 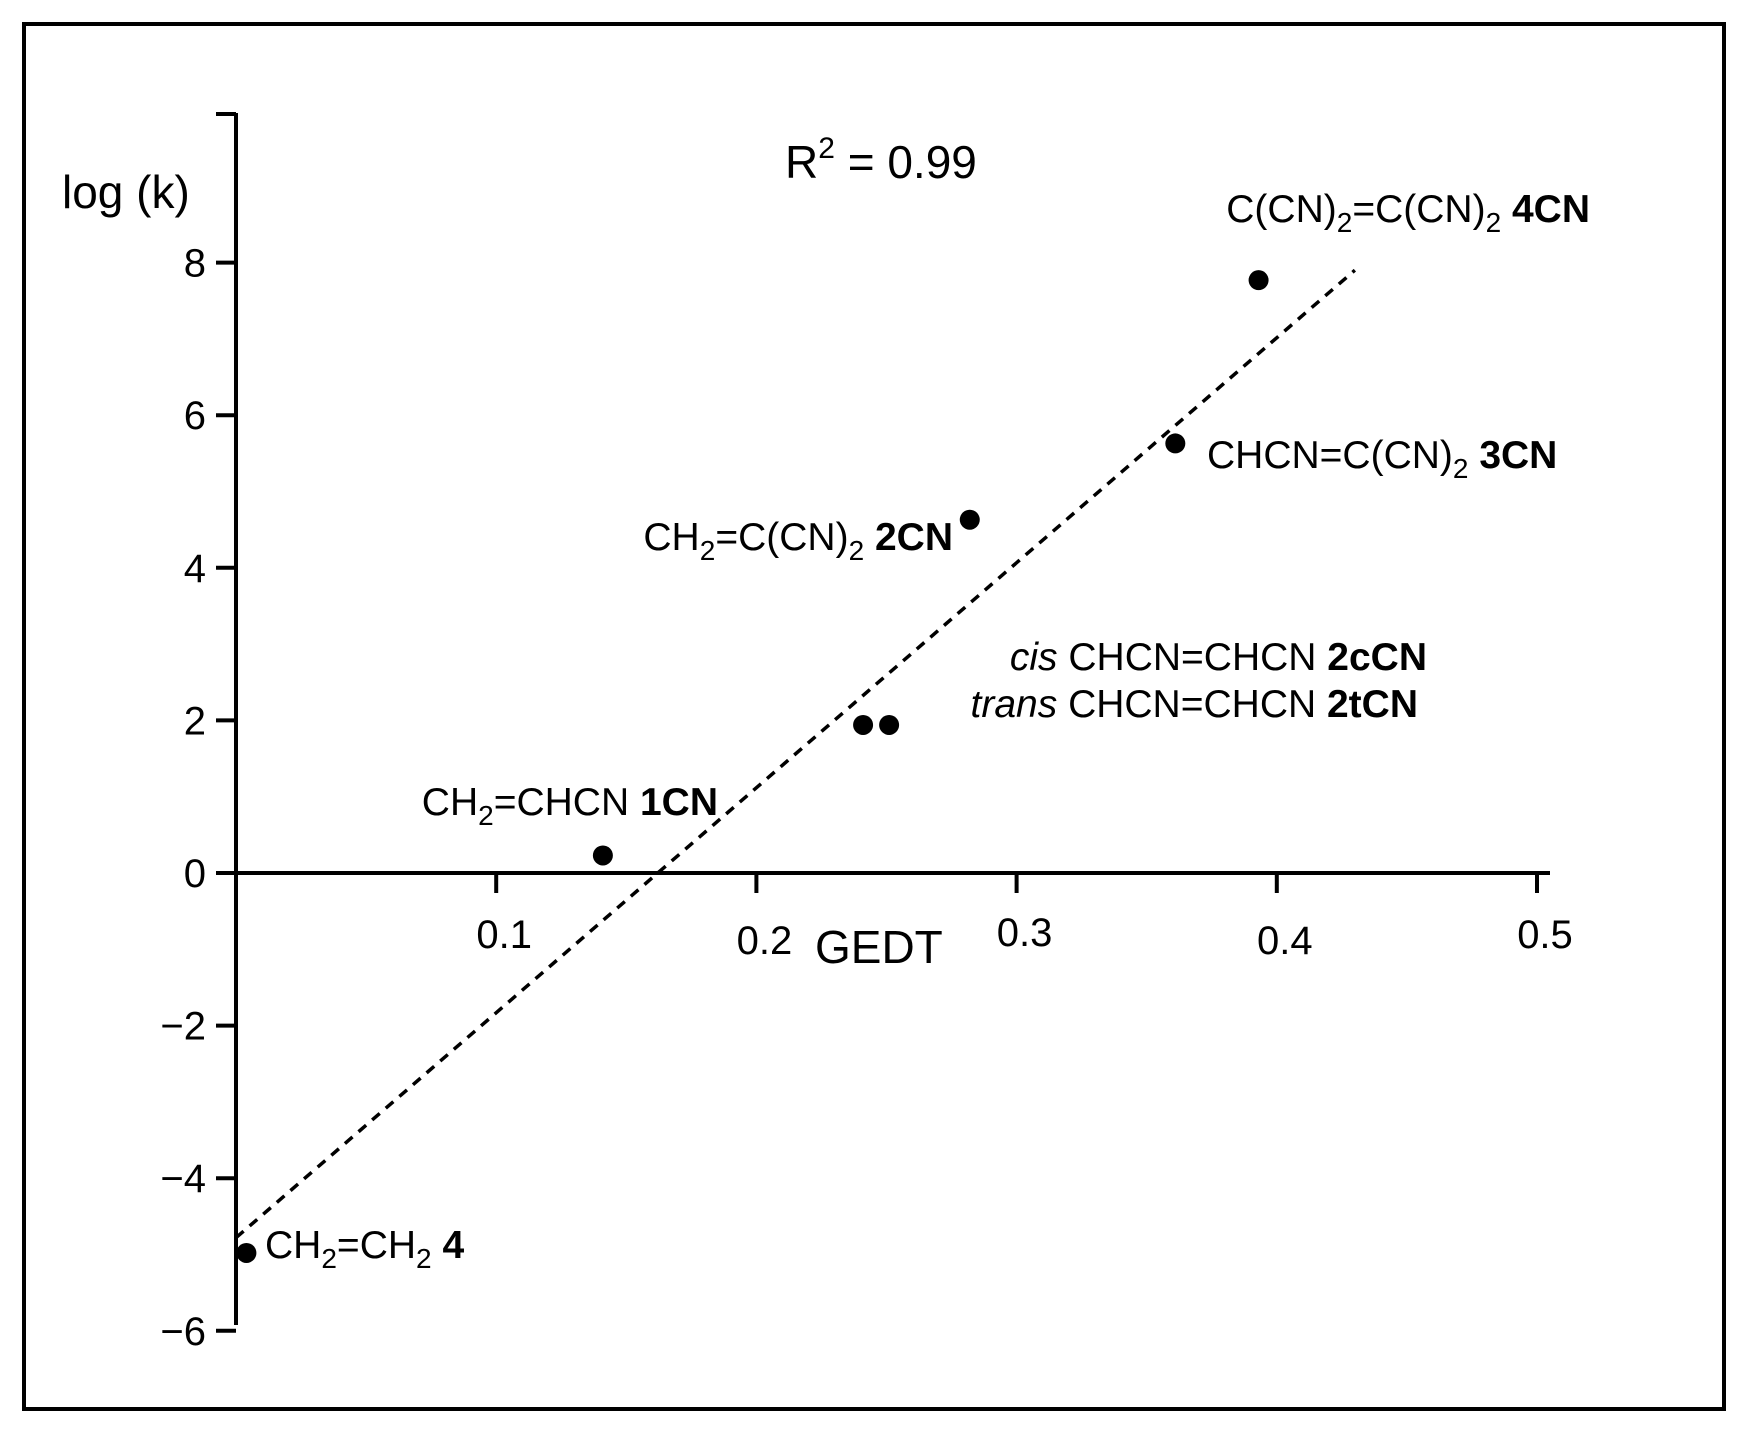 What do you see at coordinates (1330, 455) in the screenshot?
I see `label-formula: CHCN=C(CN)` at bounding box center [1330, 455].